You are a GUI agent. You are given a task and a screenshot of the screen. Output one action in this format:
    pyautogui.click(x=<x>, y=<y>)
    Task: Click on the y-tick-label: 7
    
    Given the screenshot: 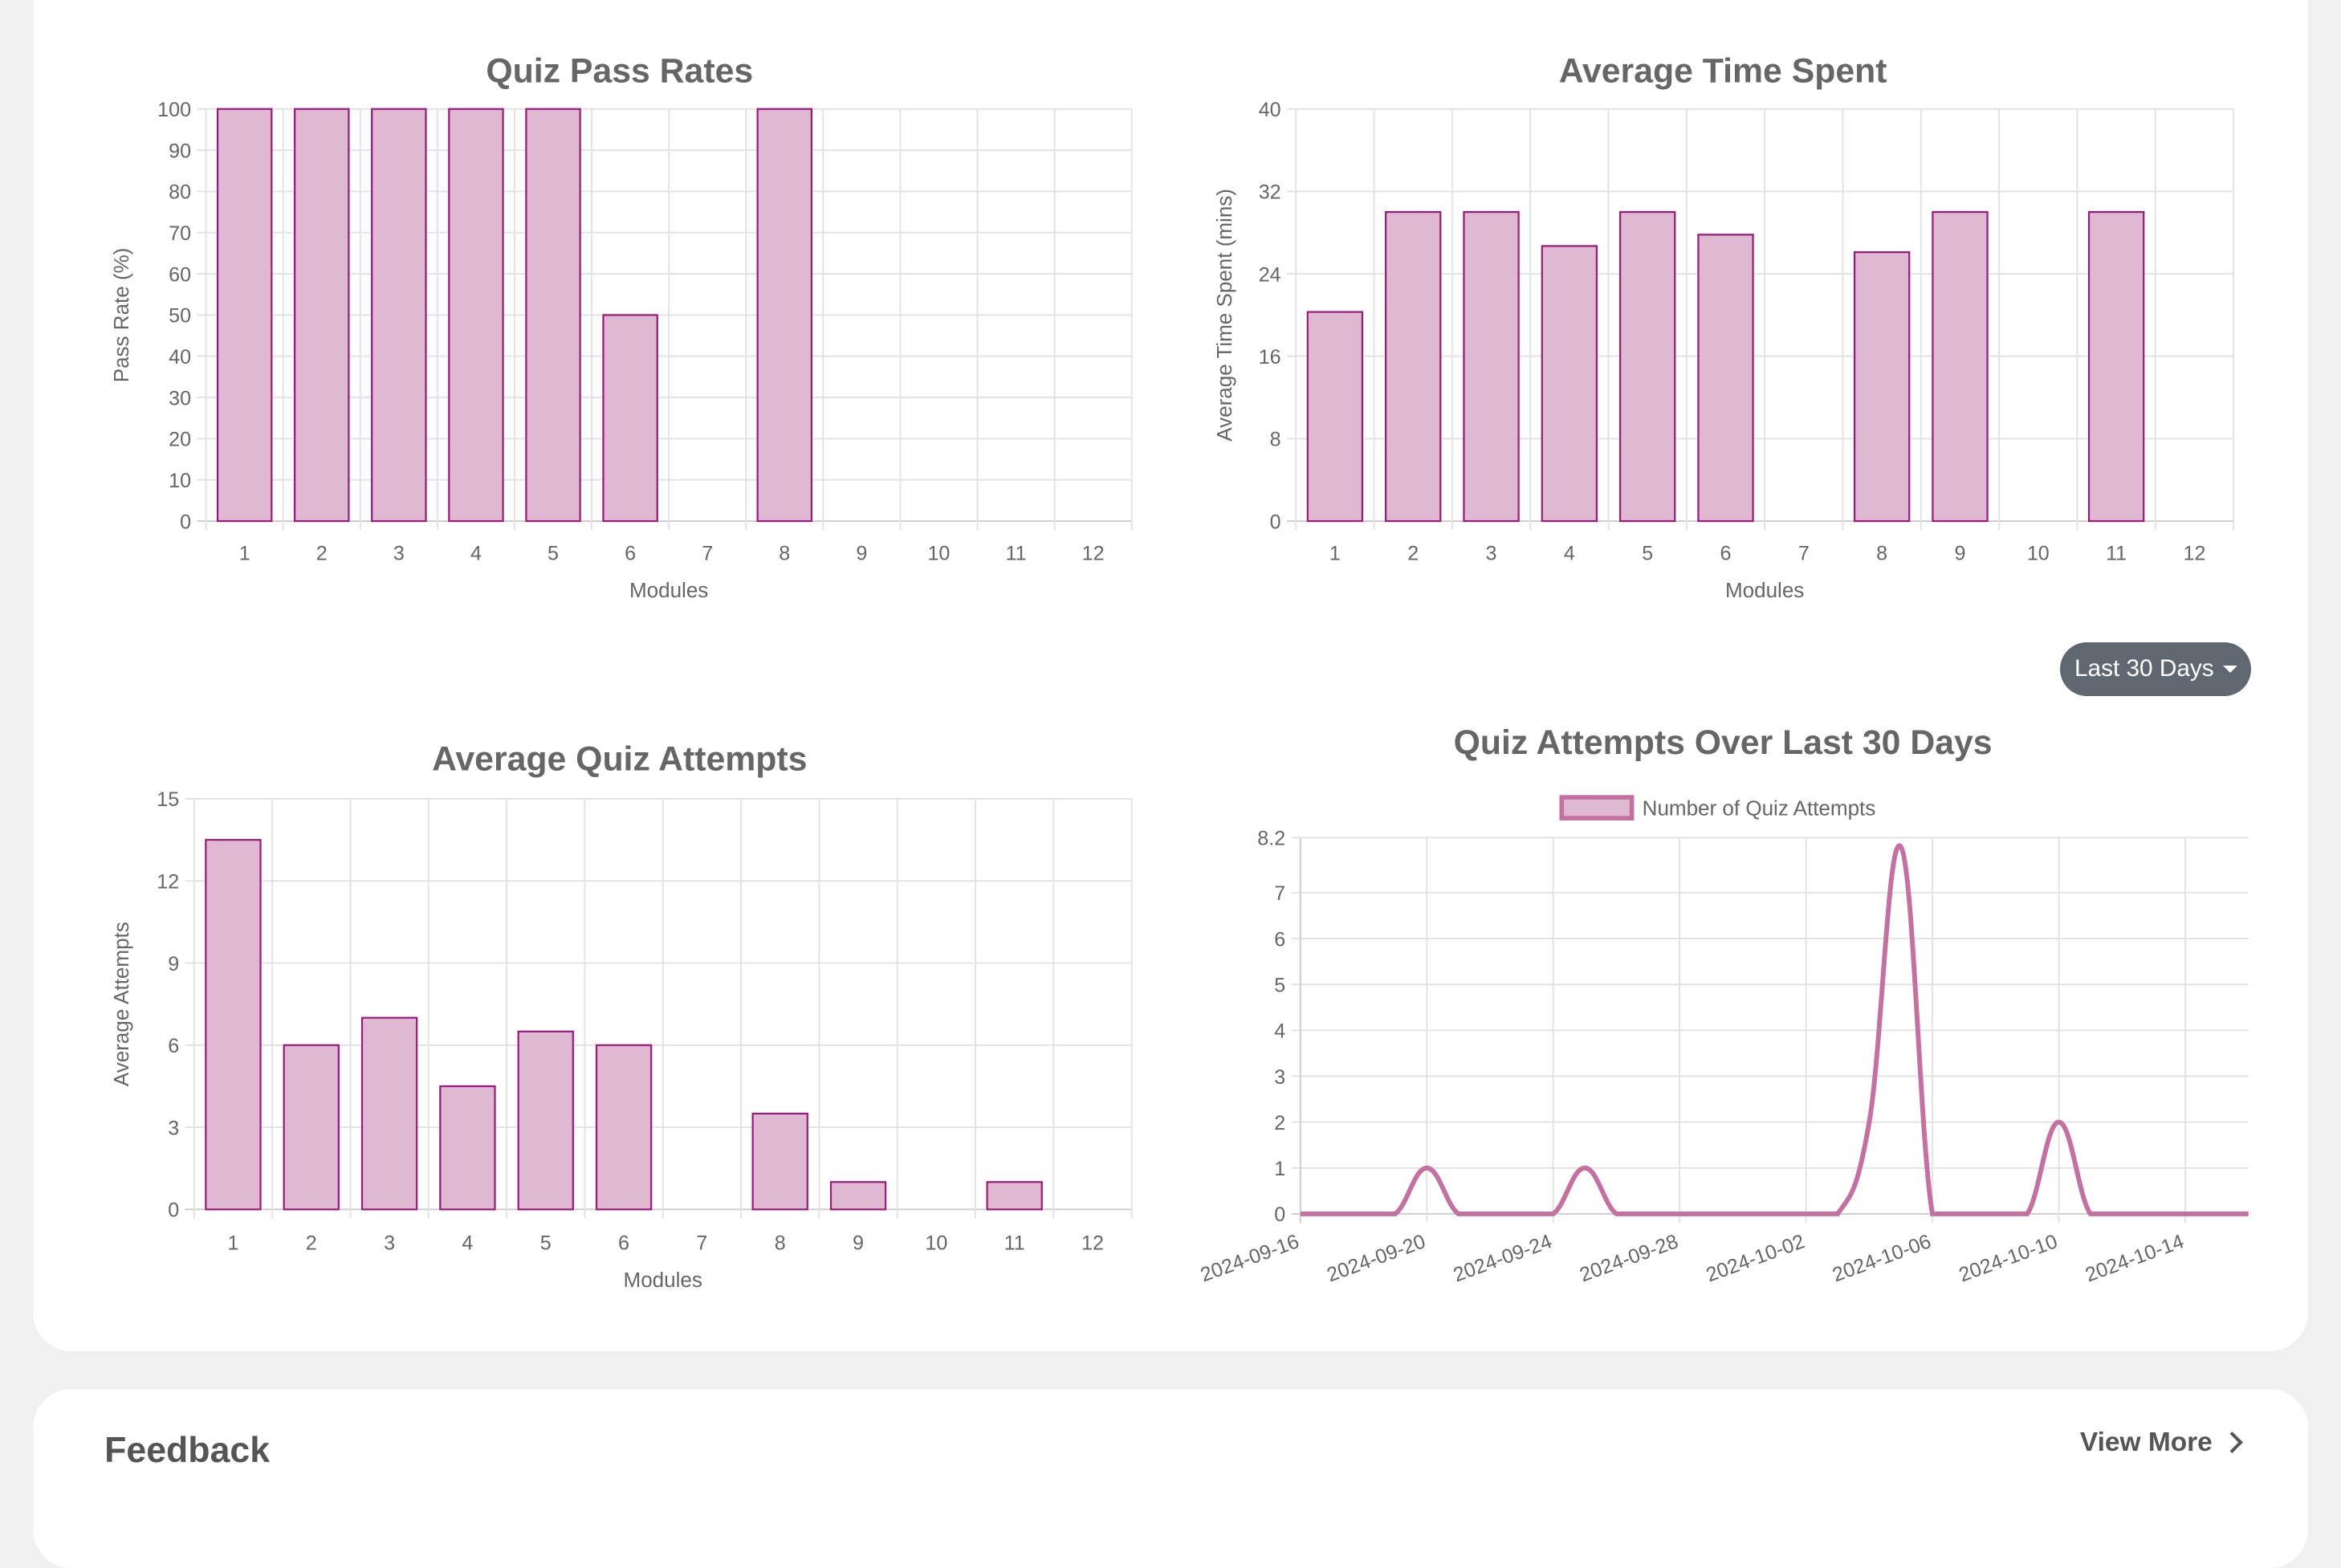 What is the action you would take?
    pyautogui.click(x=1279, y=893)
    